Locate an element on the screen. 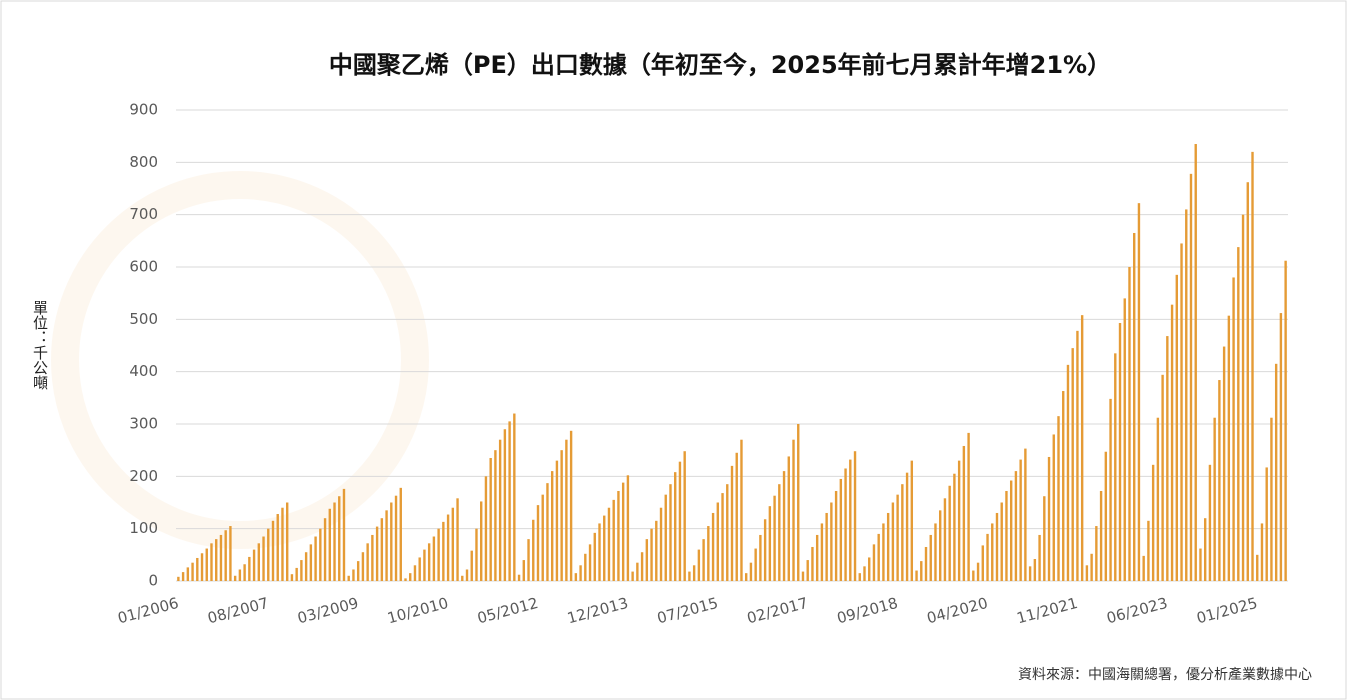  y-tick-label: 200 is located at coordinates (143, 476).